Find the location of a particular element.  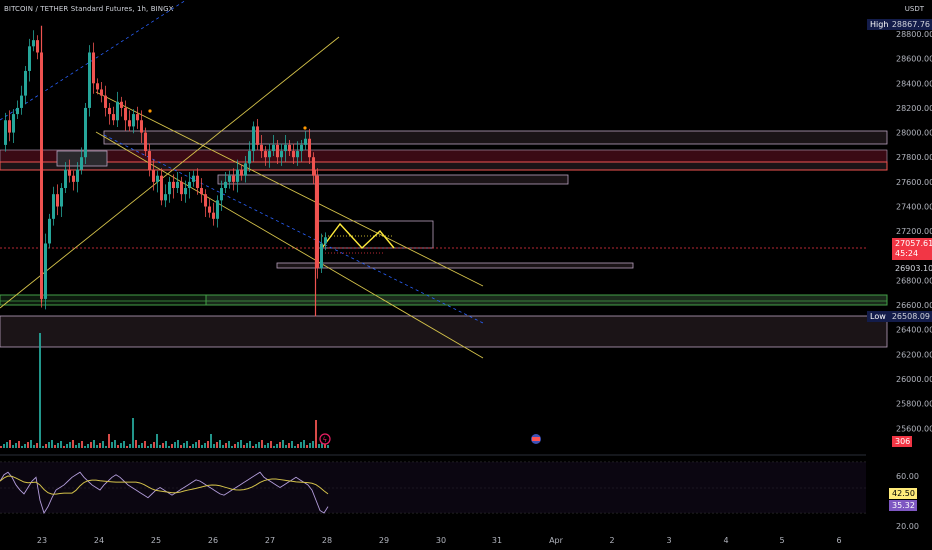

price-tick-label: 27800.00 is located at coordinates (914, 157).